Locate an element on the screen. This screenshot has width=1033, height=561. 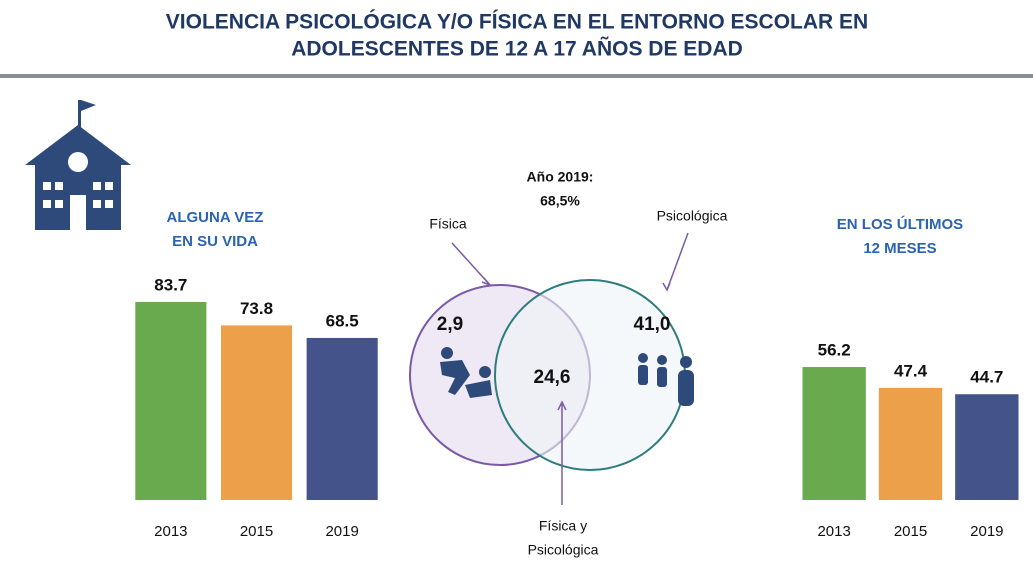
data-label: 56.2 is located at coordinates (834, 350).